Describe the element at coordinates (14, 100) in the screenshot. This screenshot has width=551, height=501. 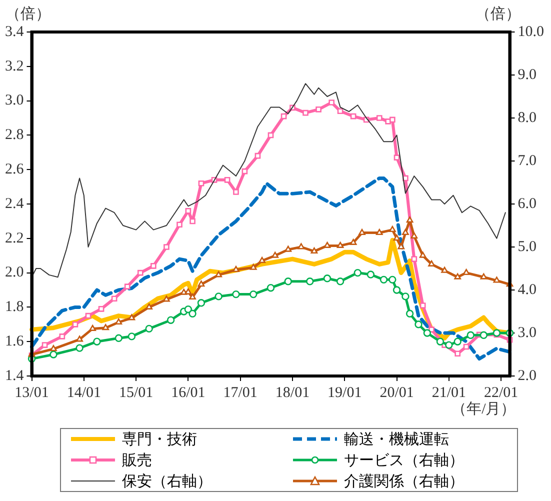
I see `y-tick-label: 3.0` at that location.